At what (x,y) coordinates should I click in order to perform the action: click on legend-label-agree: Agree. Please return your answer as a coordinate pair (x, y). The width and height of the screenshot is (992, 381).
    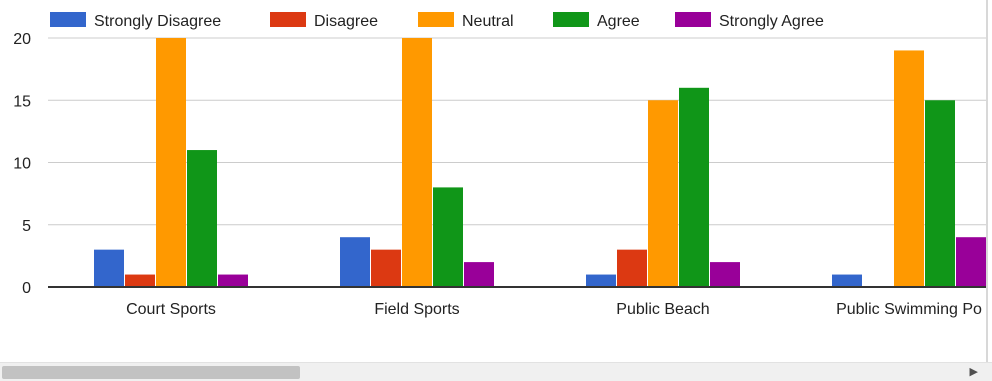
    Looking at the image, I should click on (618, 21).